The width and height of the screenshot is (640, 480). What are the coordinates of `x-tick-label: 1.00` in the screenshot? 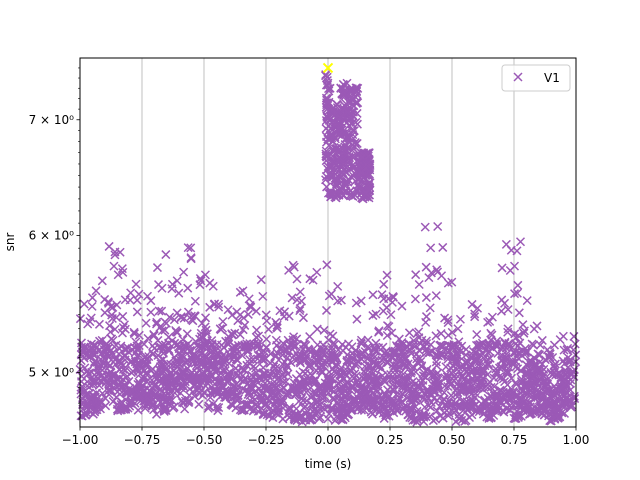 It's located at (576, 440).